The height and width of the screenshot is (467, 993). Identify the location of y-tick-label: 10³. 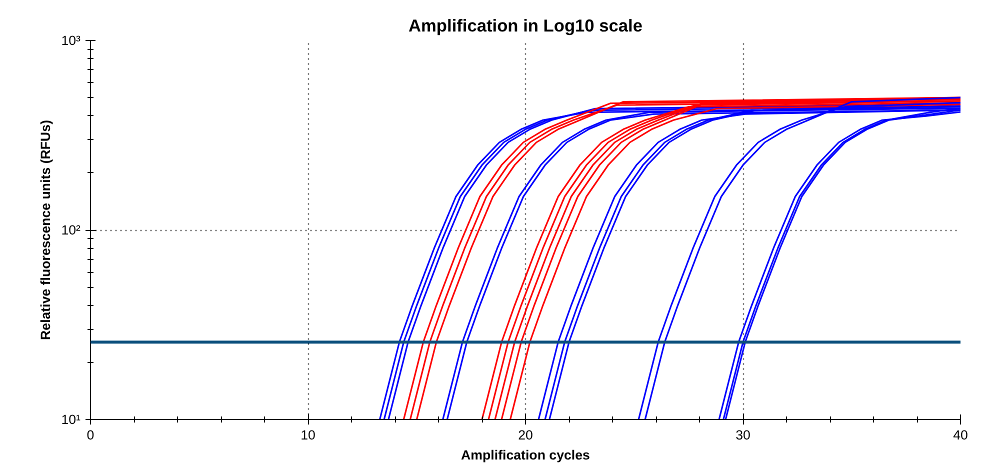
(71, 40).